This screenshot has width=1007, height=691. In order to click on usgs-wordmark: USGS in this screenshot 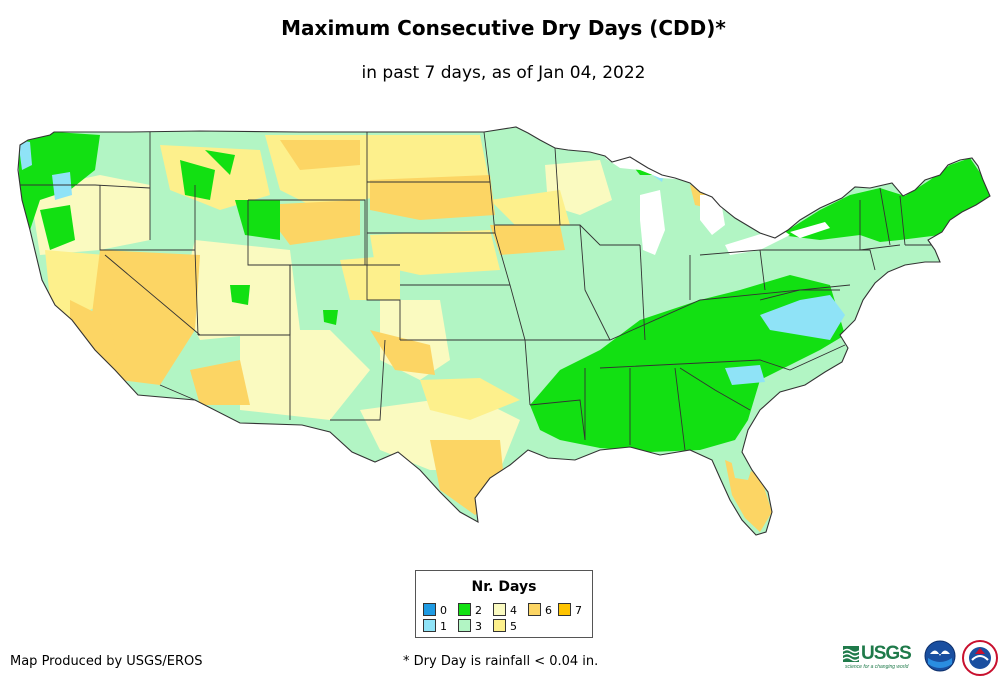, I will do `click(886, 653)`.